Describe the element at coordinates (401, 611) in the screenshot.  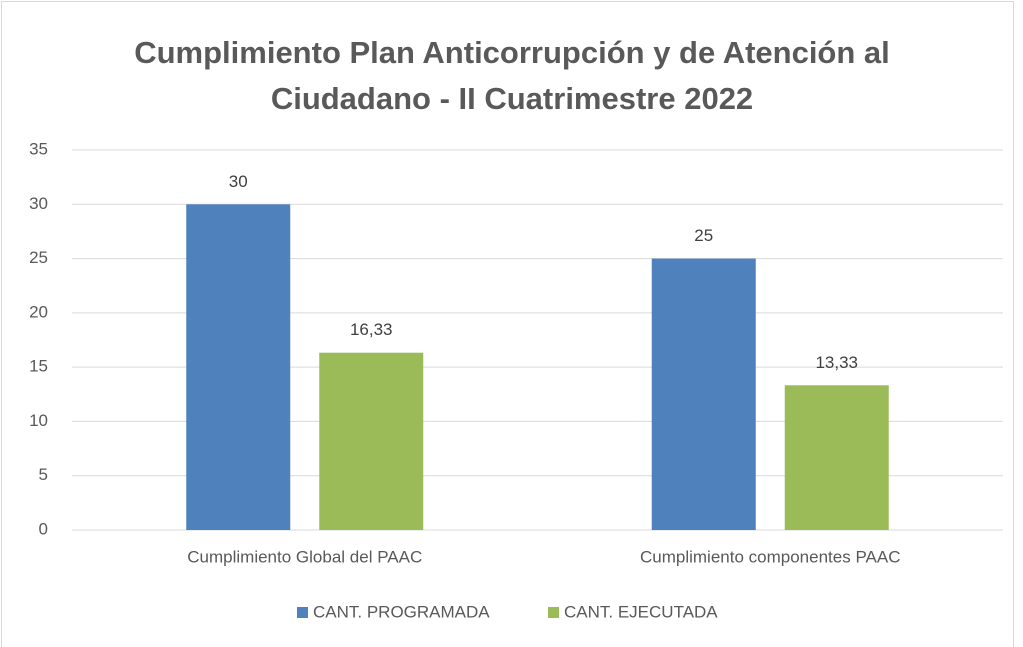
I see `legend-label: CANT. PROGRAMADA` at that location.